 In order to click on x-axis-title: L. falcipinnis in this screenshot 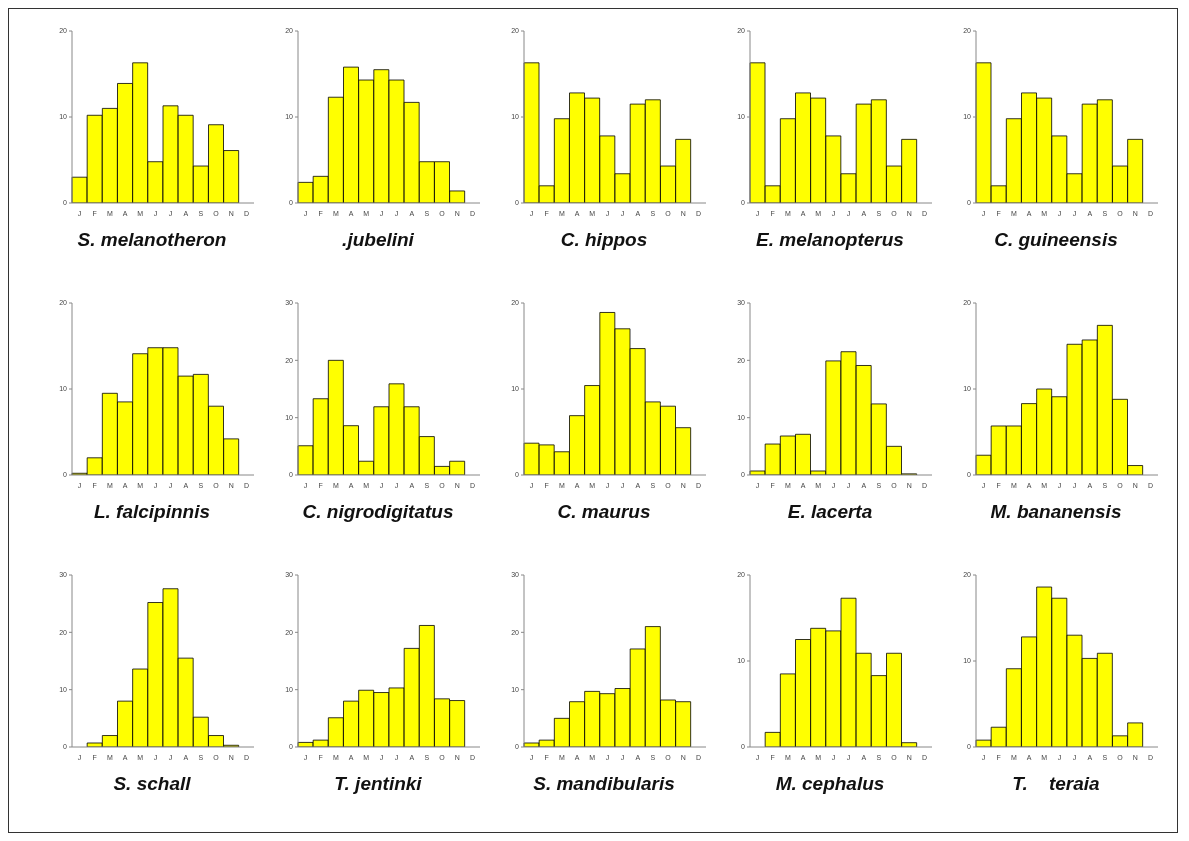, I will do `click(152, 512)`.